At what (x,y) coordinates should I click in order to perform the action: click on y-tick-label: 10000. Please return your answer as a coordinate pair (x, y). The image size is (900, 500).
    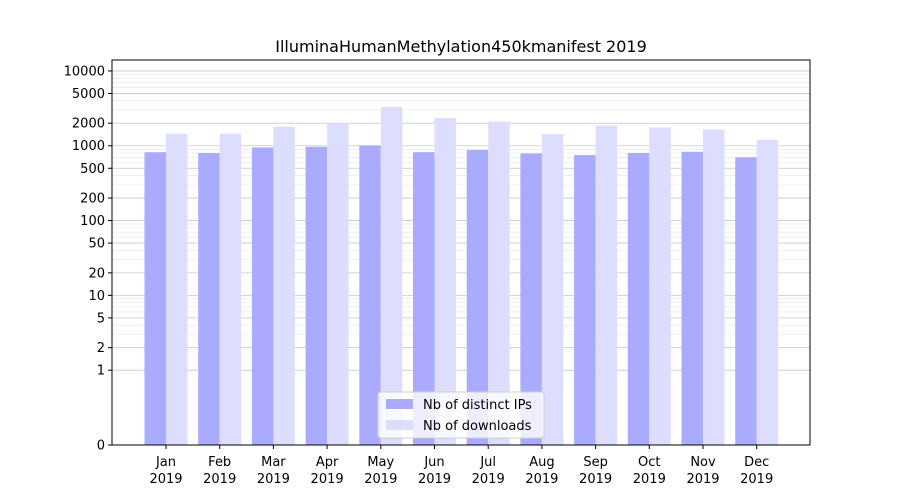
    Looking at the image, I should click on (84, 71).